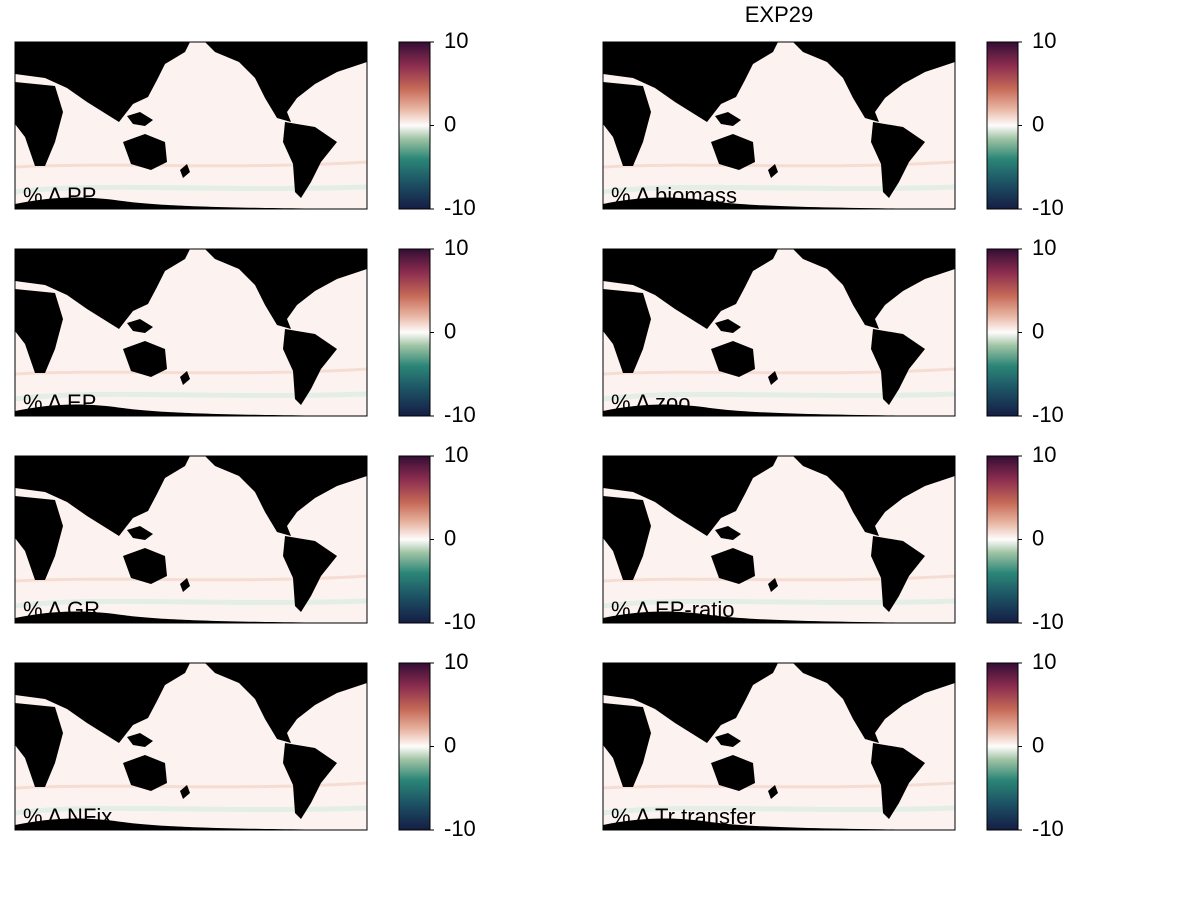 The height and width of the screenshot is (905, 1200). I want to click on panel: % Δ EP-ratio, so click(779, 539).